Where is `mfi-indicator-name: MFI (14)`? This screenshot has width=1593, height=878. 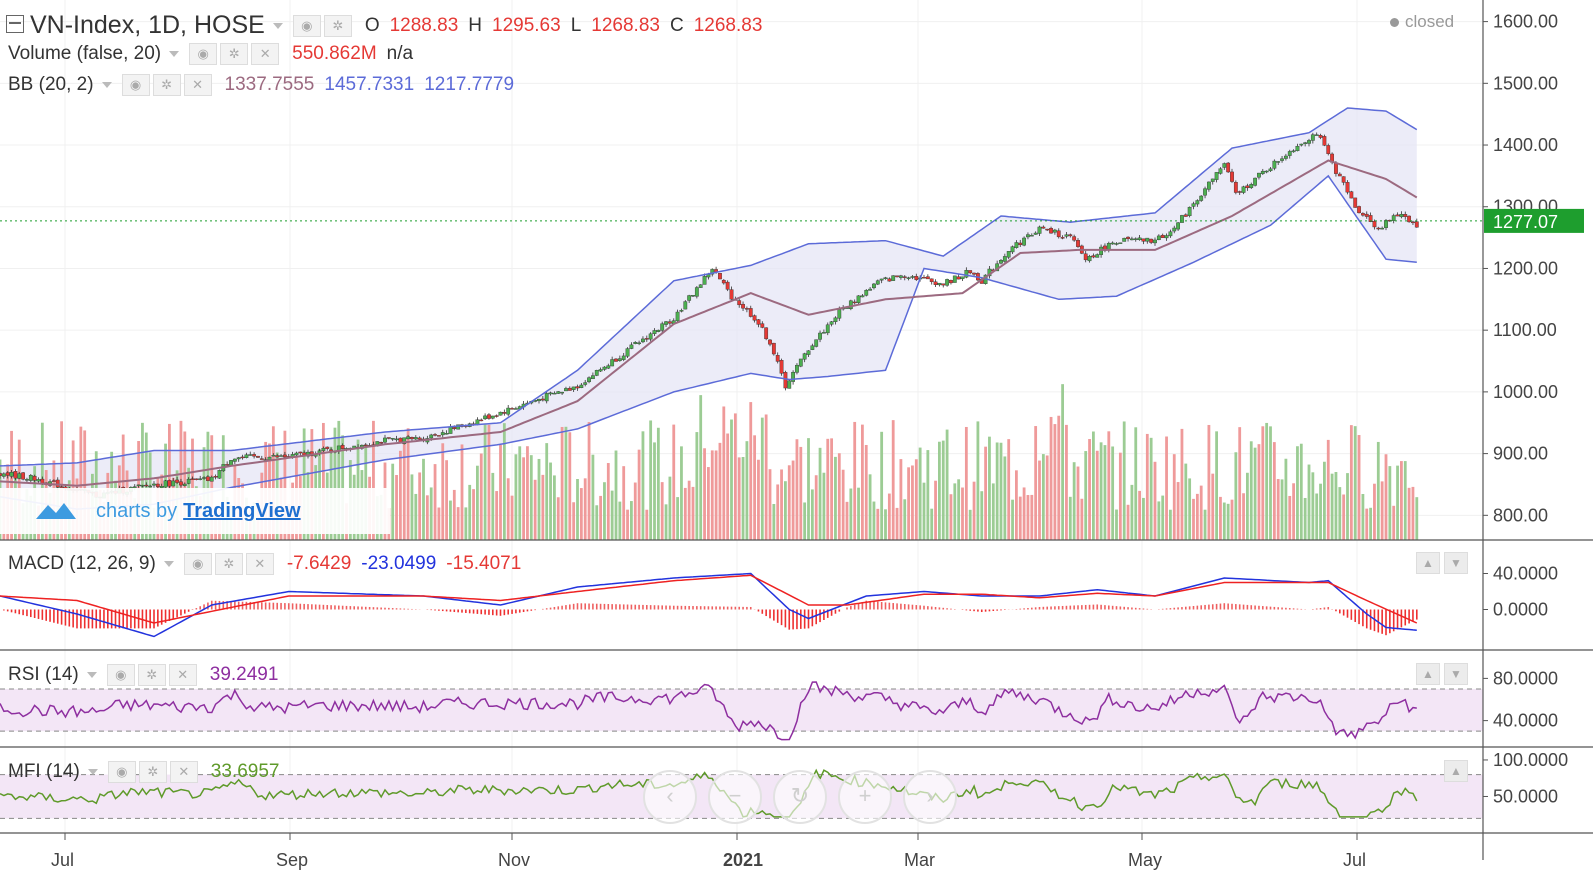 mfi-indicator-name: MFI (14) is located at coordinates (44, 771).